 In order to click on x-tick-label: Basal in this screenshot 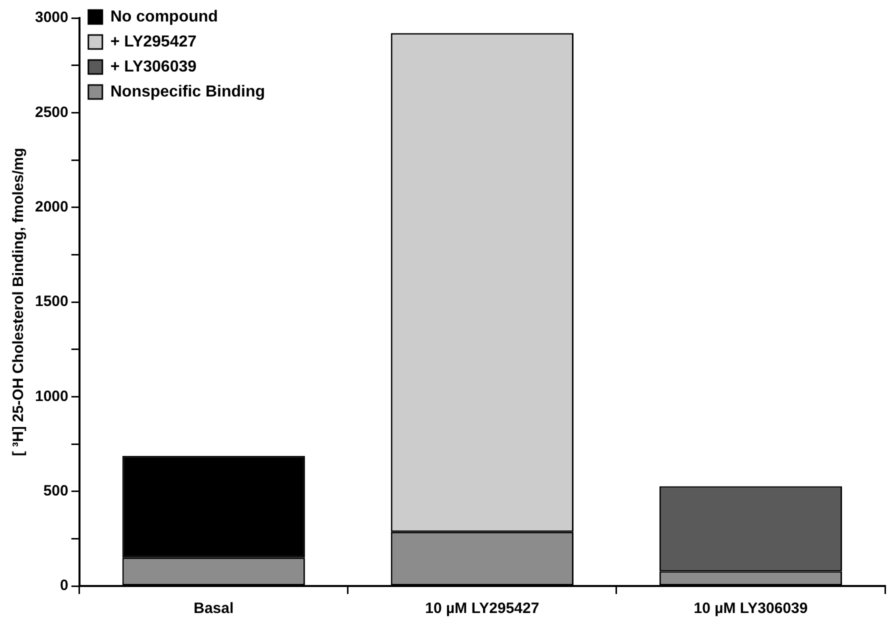, I will do `click(214, 609)`.